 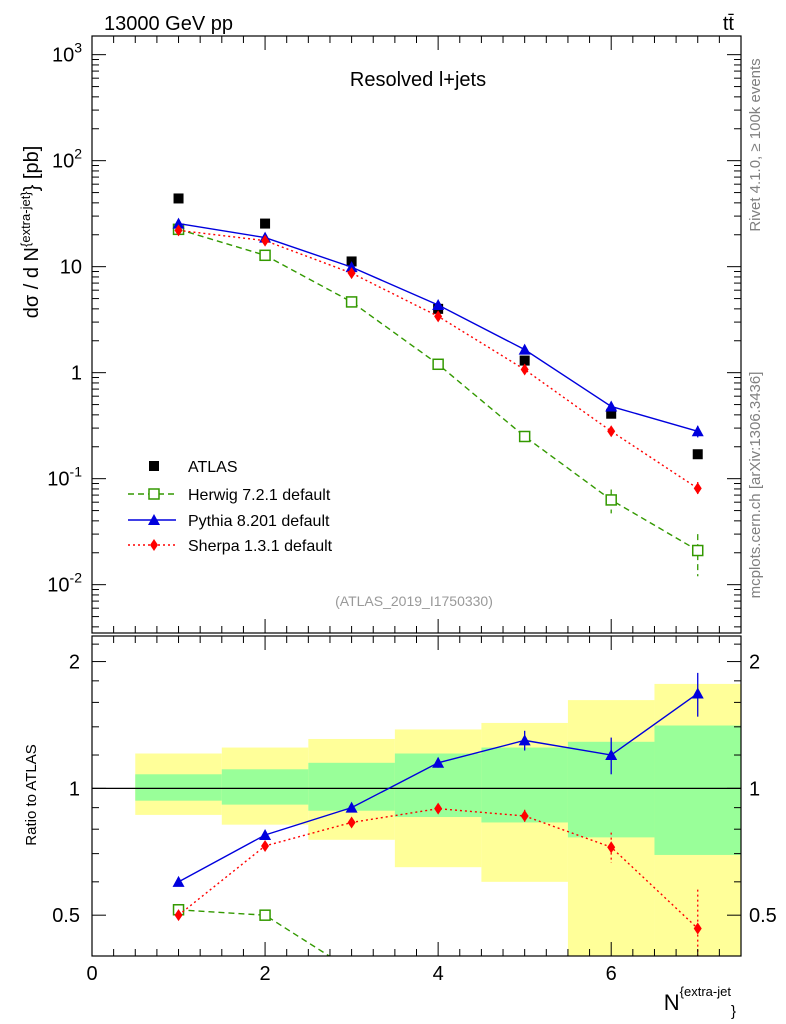 What do you see at coordinates (213, 467) in the screenshot?
I see `legend-atlas-label: ATLAS` at bounding box center [213, 467].